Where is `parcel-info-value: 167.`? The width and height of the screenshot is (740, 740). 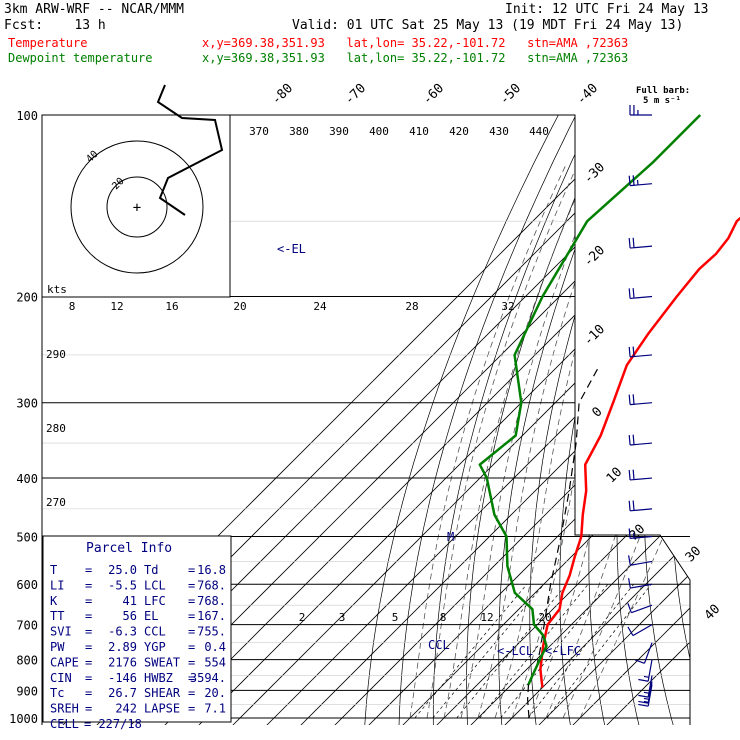 parcel-info-value: 167. is located at coordinates (211, 616).